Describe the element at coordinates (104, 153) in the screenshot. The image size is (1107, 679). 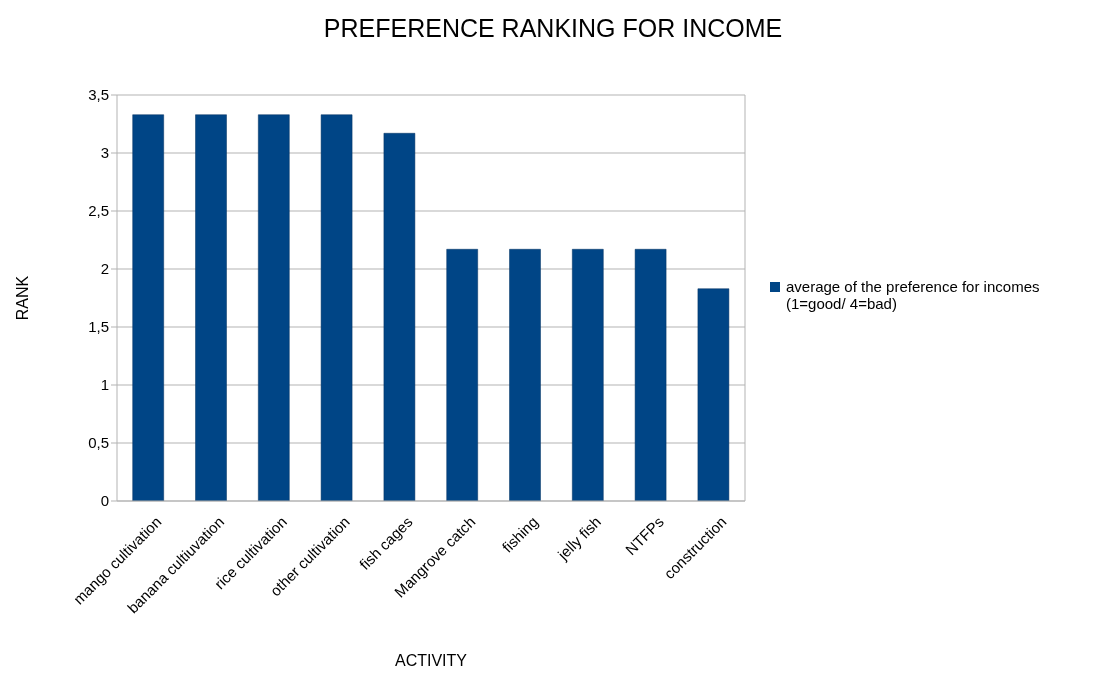
I see `y-tick-label: 3` at that location.